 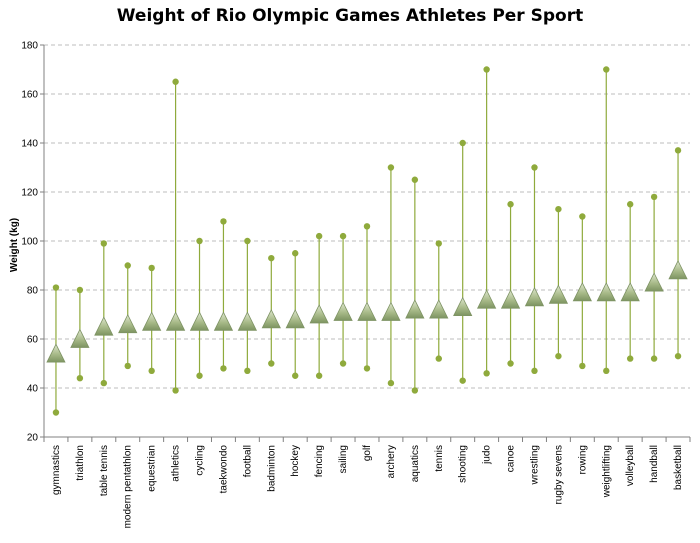 I want to click on x-tick-label: weightlifting, so click(x=606, y=471).